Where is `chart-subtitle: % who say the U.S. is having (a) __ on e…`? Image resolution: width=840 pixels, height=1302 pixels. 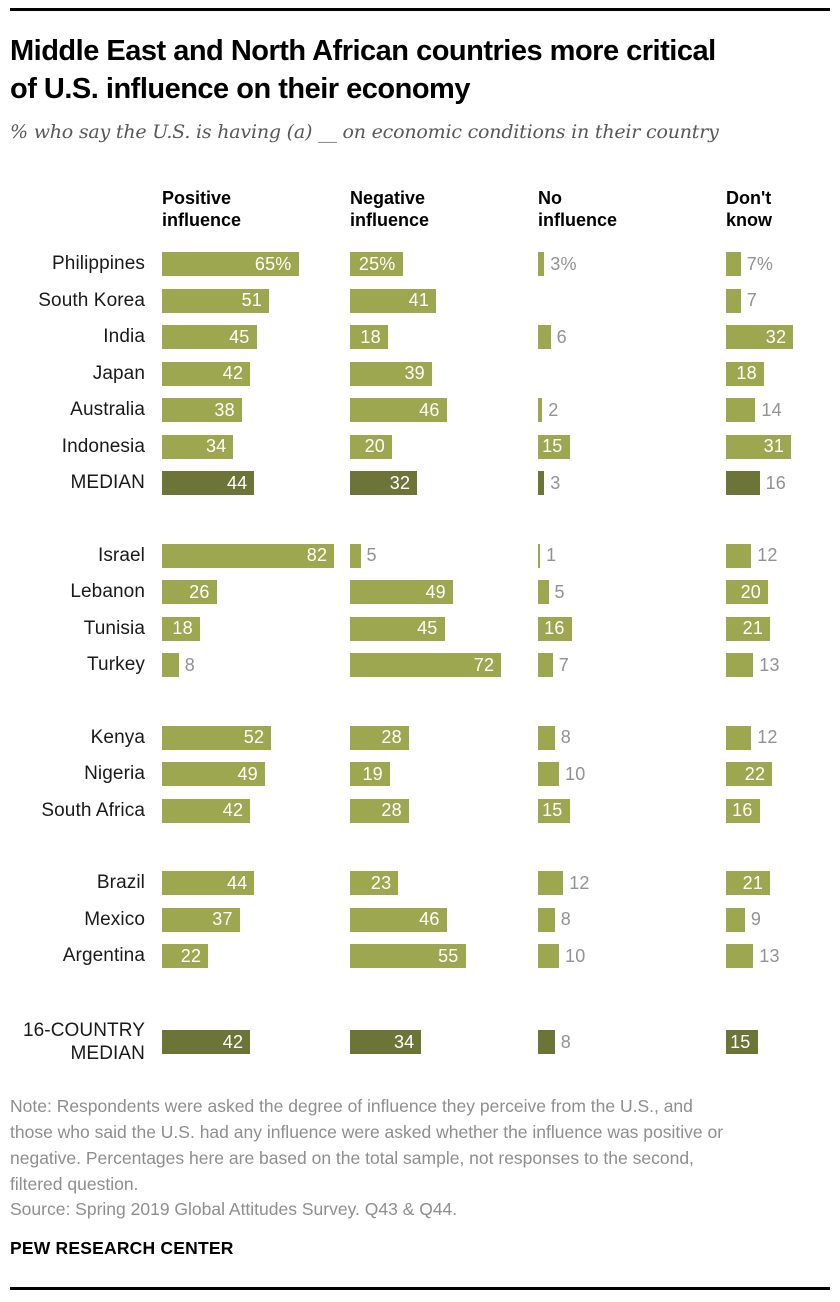 chart-subtitle: % who say the U.S. is having (a) __ on e… is located at coordinates (364, 131).